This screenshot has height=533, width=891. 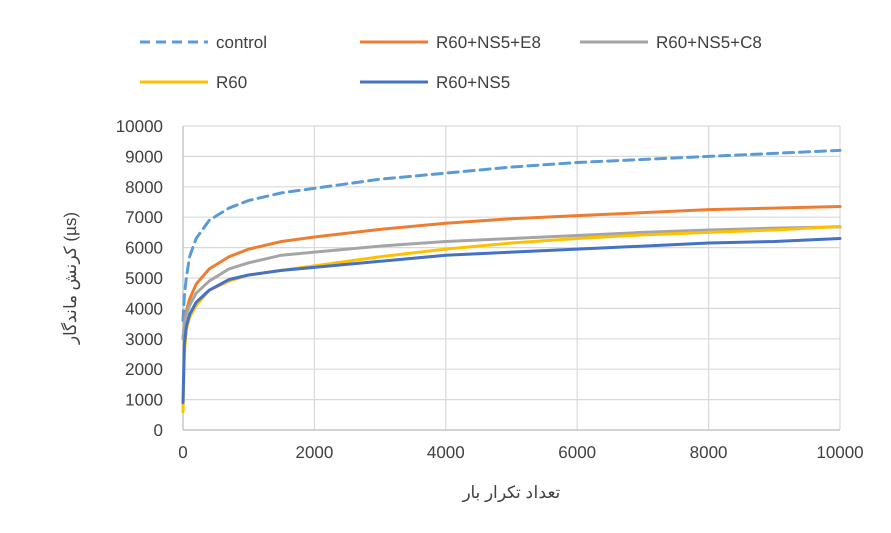 I want to click on y-tick-label: 8000, so click(x=144, y=187).